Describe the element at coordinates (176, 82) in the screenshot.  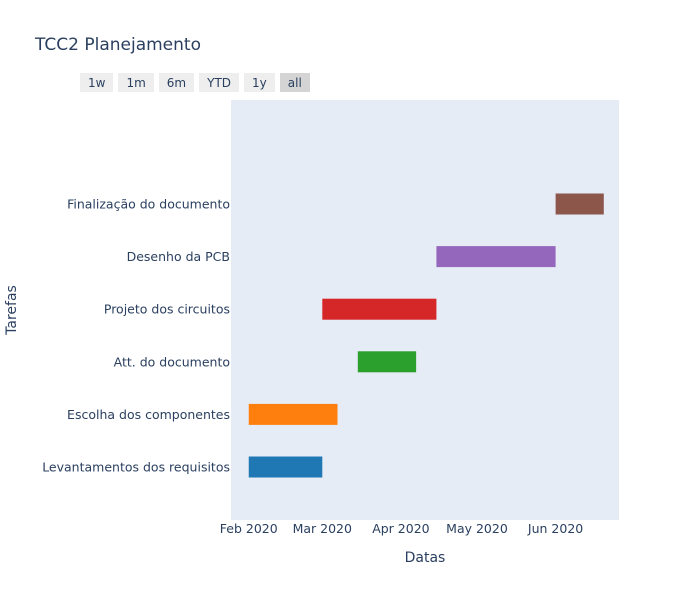
I see `range-button-6m: 6m` at that location.